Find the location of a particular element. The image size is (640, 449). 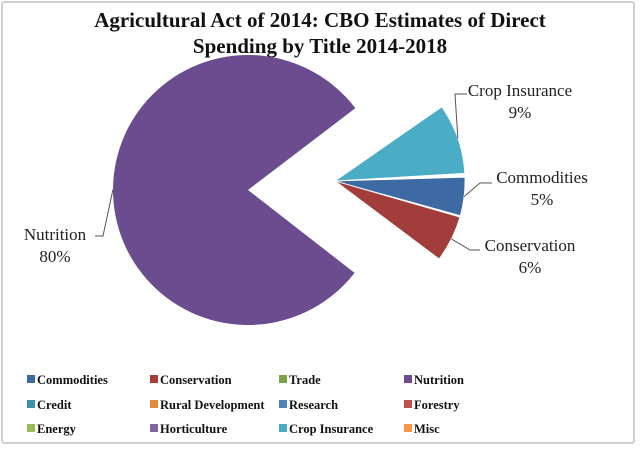

legend-item-nutrition: Nutrition is located at coordinates (434, 380).